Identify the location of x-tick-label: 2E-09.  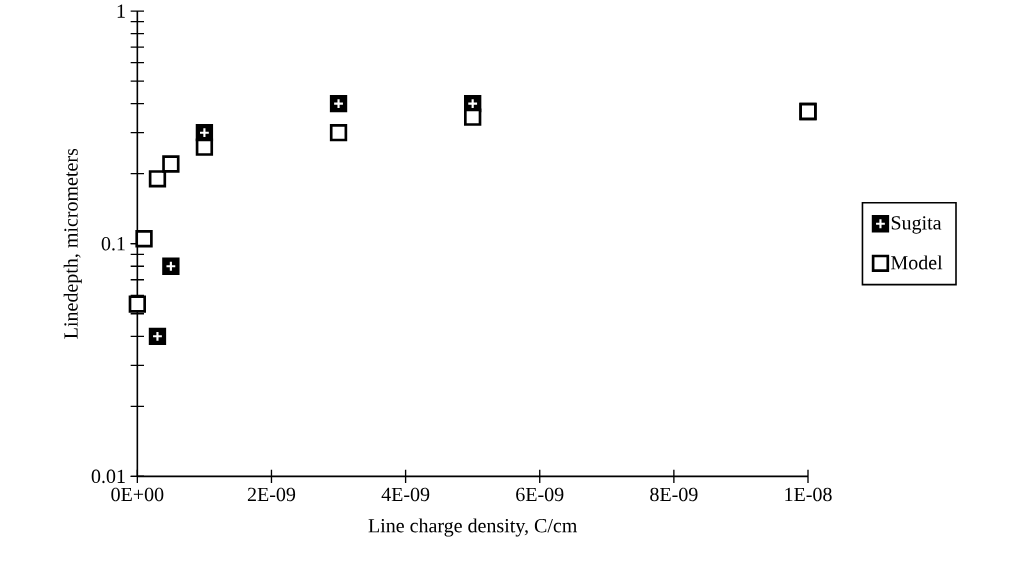
(271, 494).